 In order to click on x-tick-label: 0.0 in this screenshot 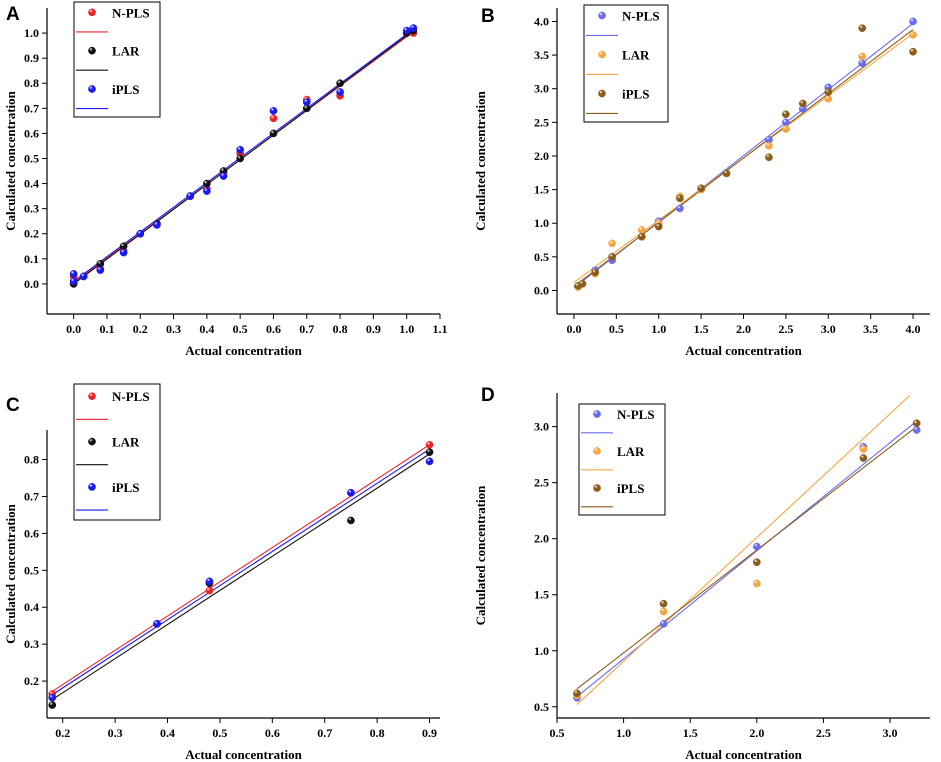, I will do `click(573, 329)`.